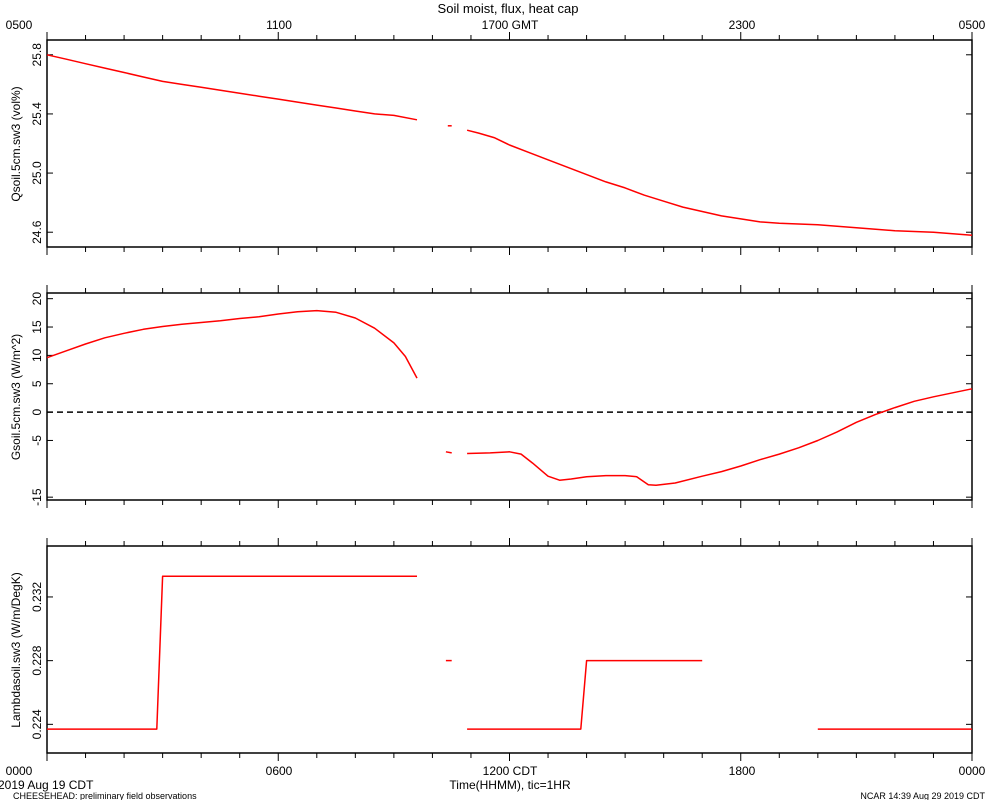  Describe the element at coordinates (279, 771) in the screenshot. I see `bottom-tick-label-1: 0600` at that location.